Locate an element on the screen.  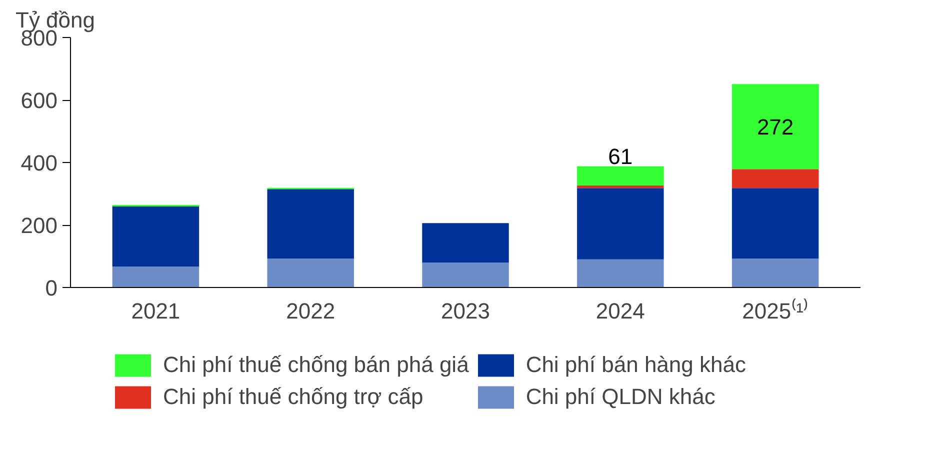
x-tick-label: 2024 is located at coordinates (620, 311).